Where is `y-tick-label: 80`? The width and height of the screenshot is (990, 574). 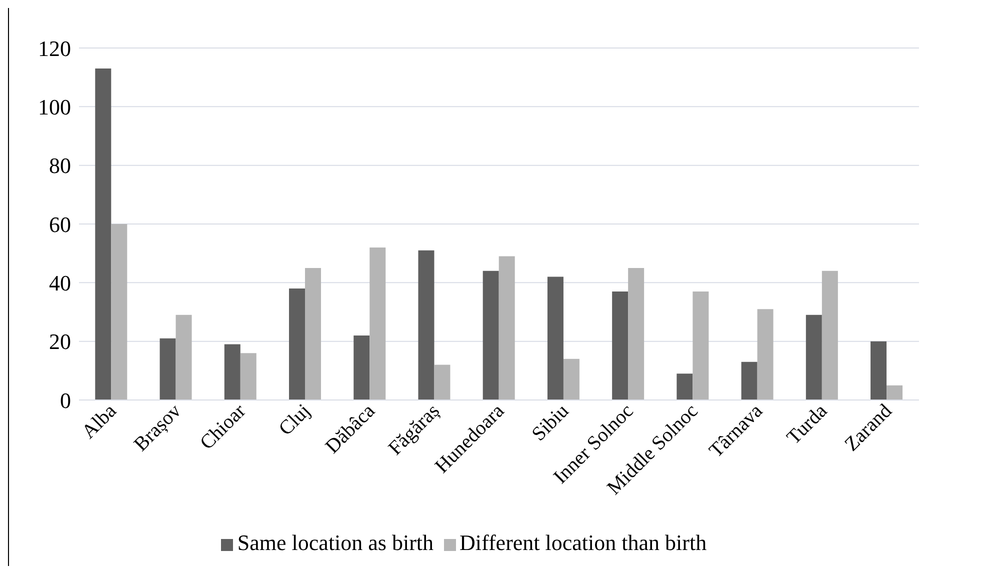 y-tick-label: 80 is located at coordinates (60, 165).